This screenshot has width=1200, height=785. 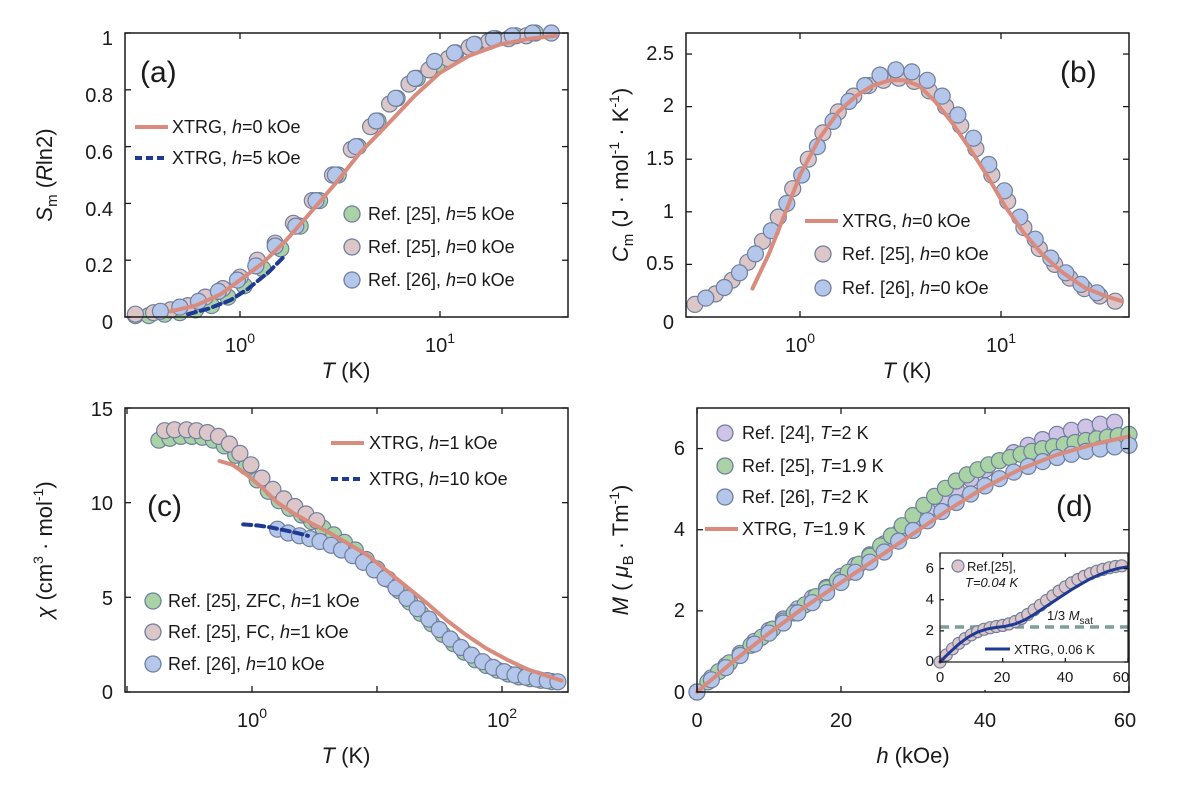 What do you see at coordinates (240, 343) in the screenshot?
I see `panel-a-xtick-10^0: 100` at bounding box center [240, 343].